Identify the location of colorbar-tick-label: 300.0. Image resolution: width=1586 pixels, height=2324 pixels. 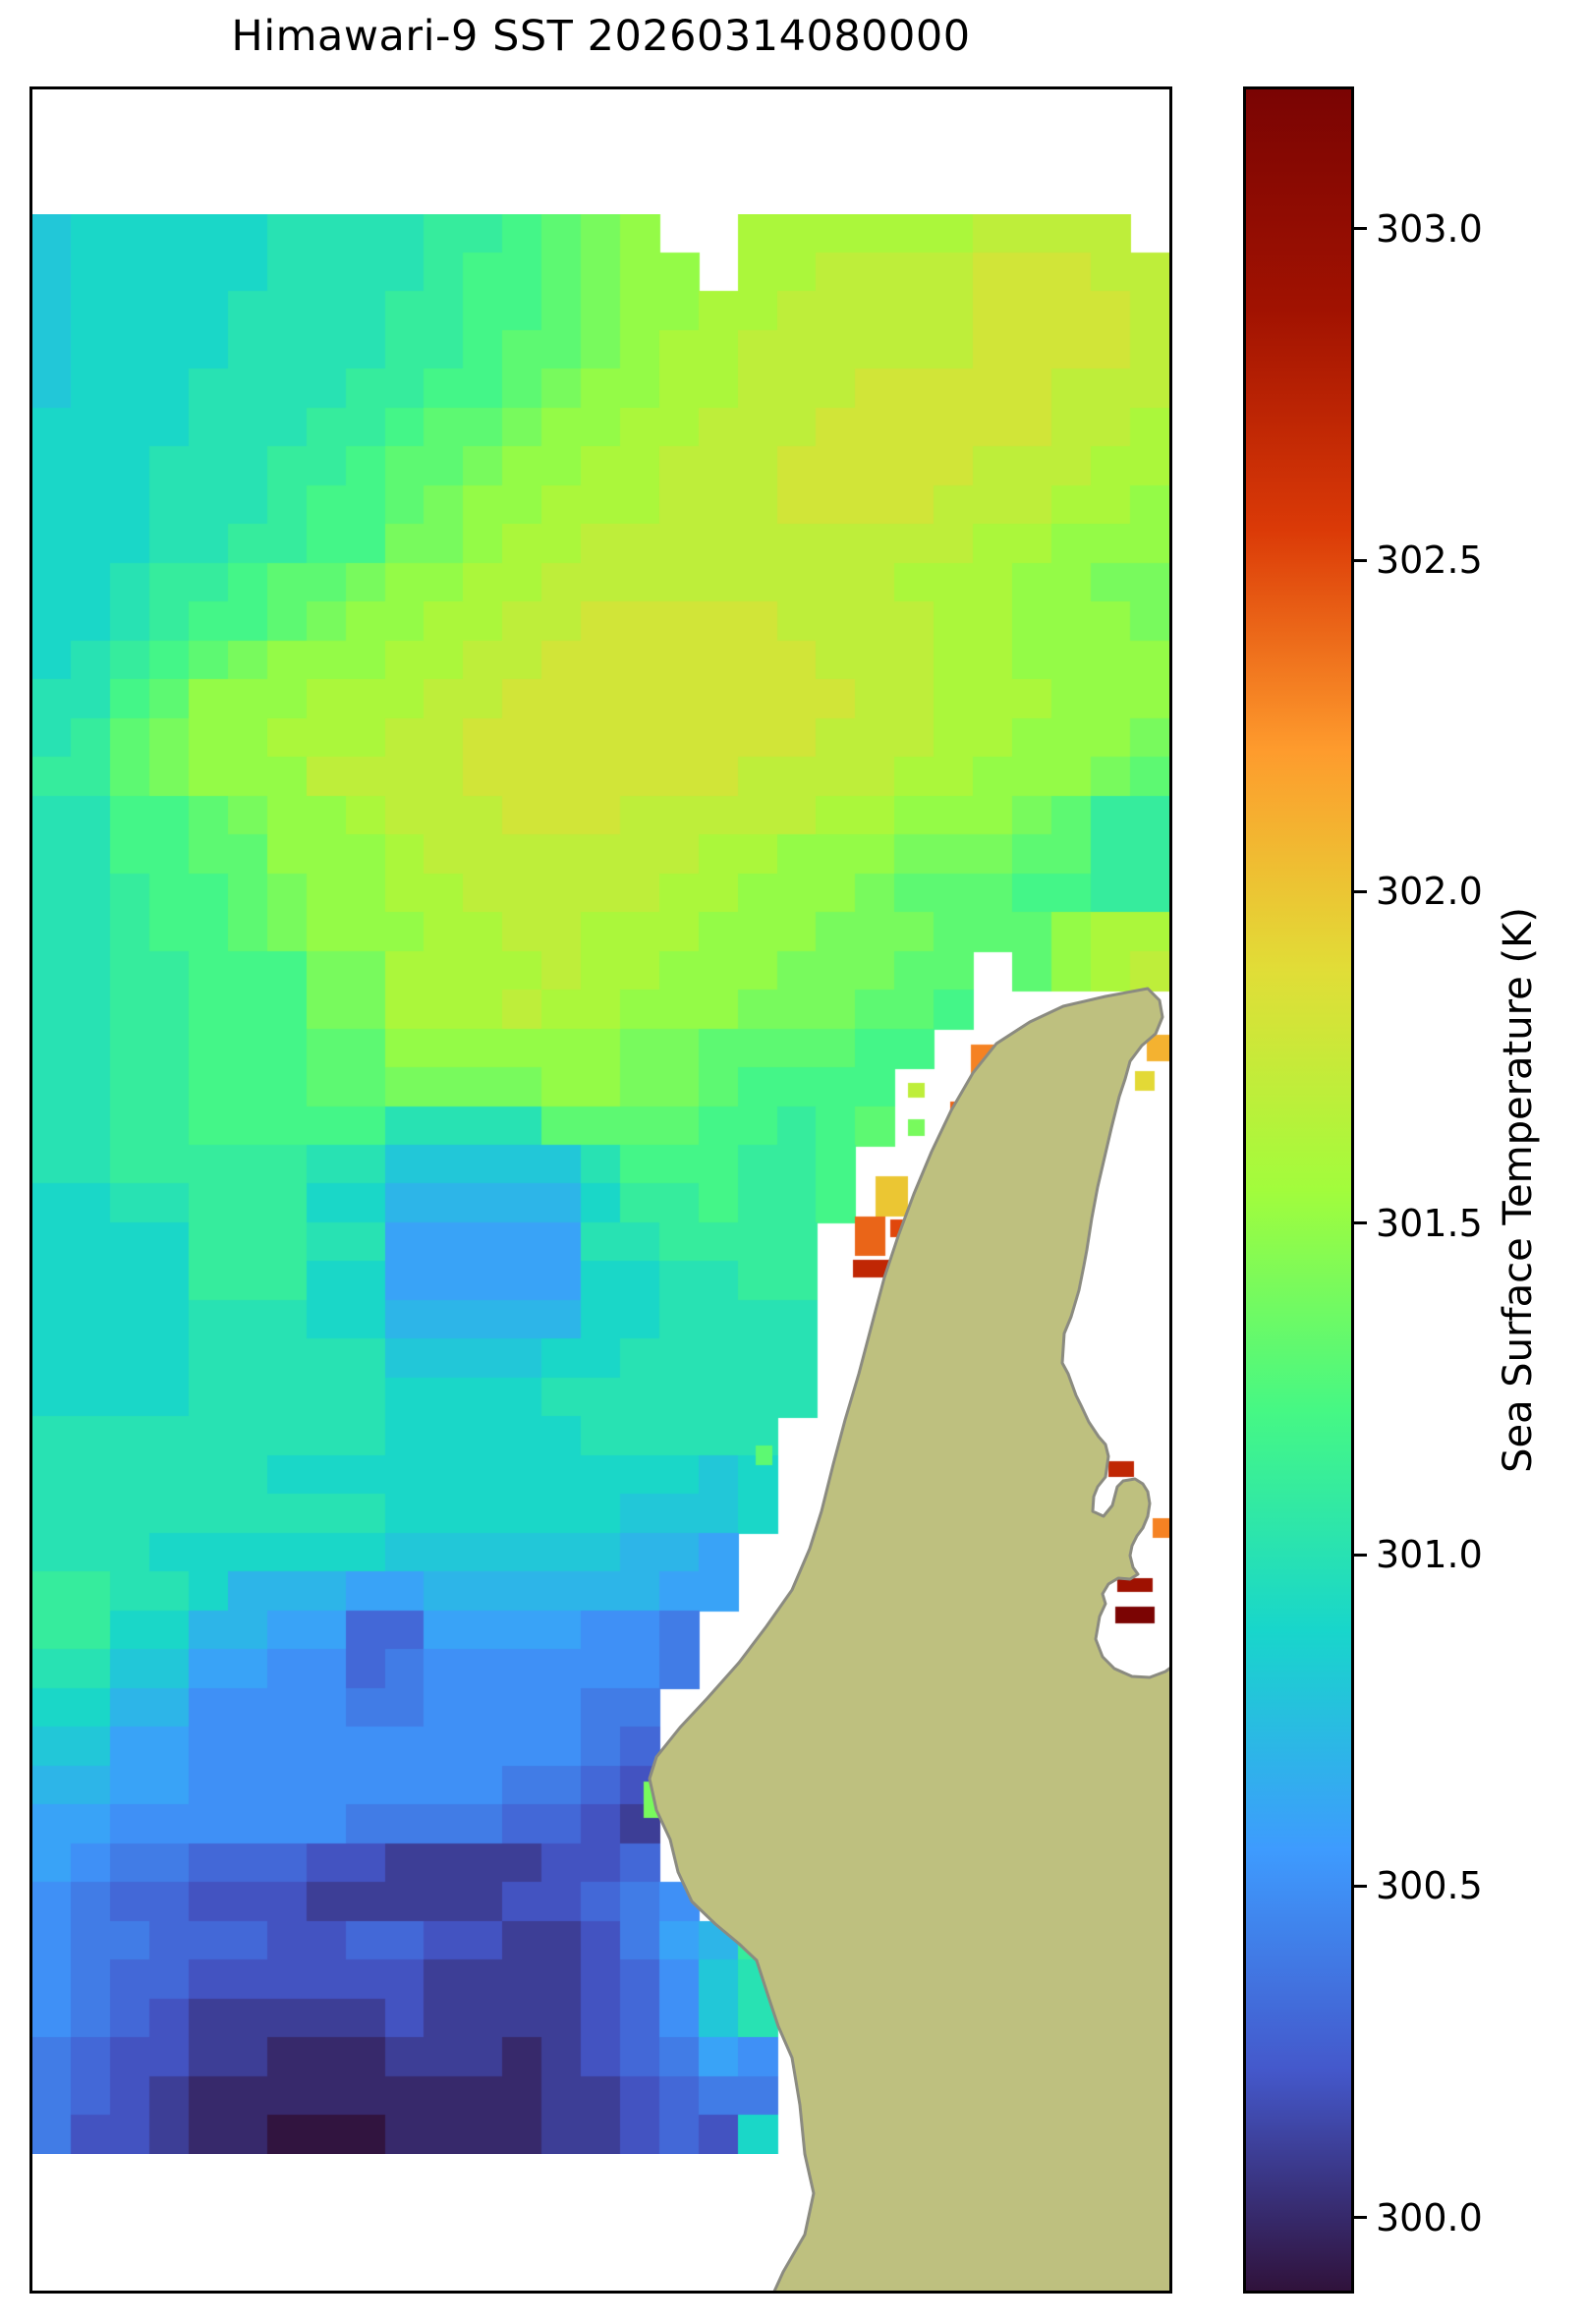
(1429, 2217).